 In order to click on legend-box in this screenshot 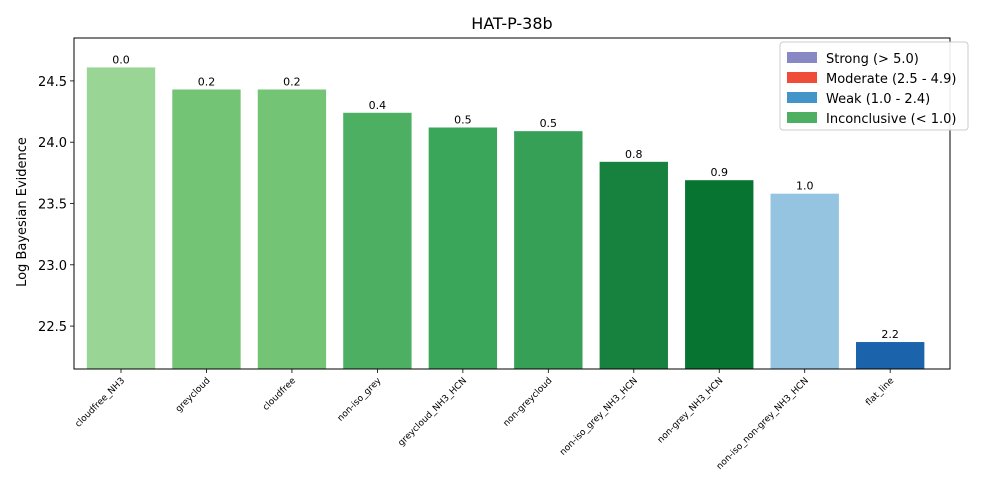, I will do `click(874, 86)`.